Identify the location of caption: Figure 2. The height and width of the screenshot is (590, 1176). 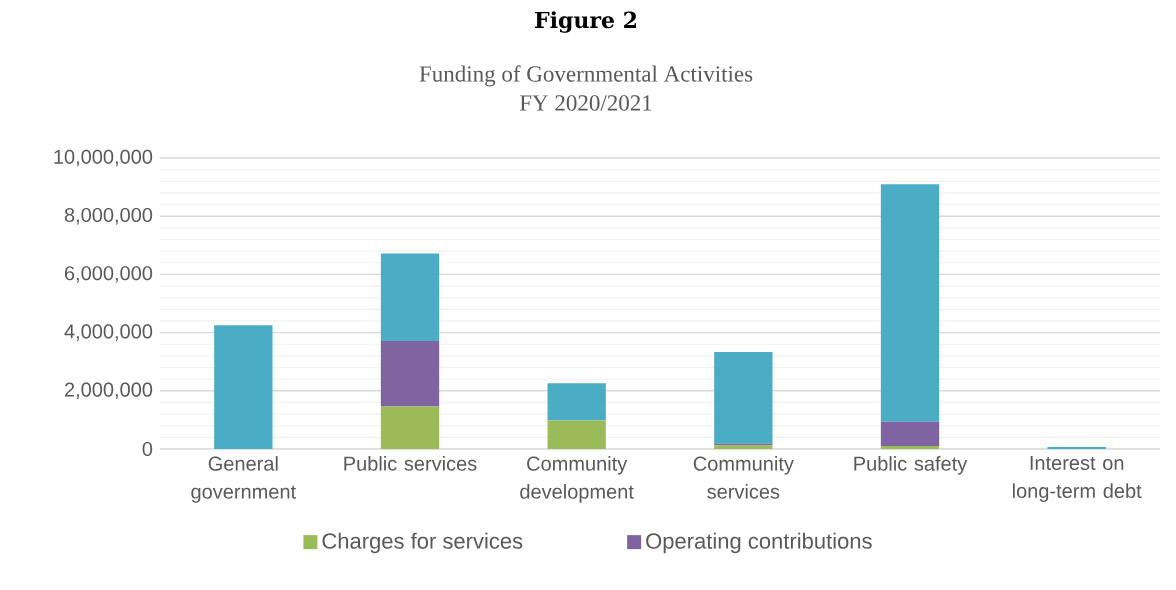
(585, 22).